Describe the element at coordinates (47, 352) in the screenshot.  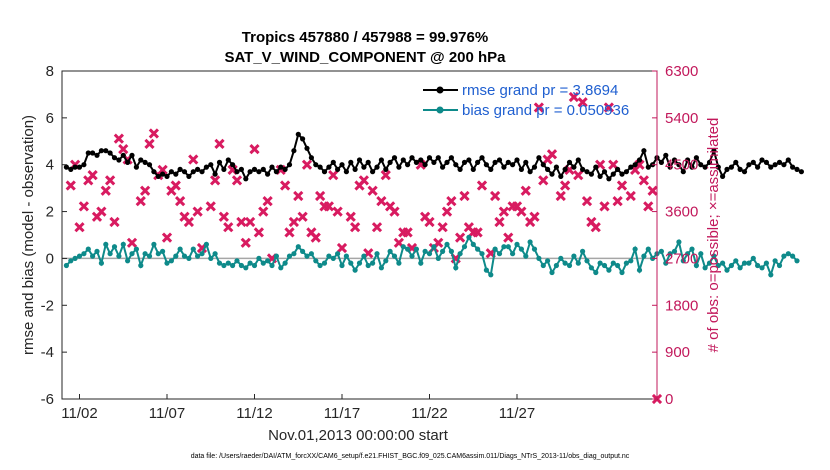
I see `y-tick-label: -4` at that location.